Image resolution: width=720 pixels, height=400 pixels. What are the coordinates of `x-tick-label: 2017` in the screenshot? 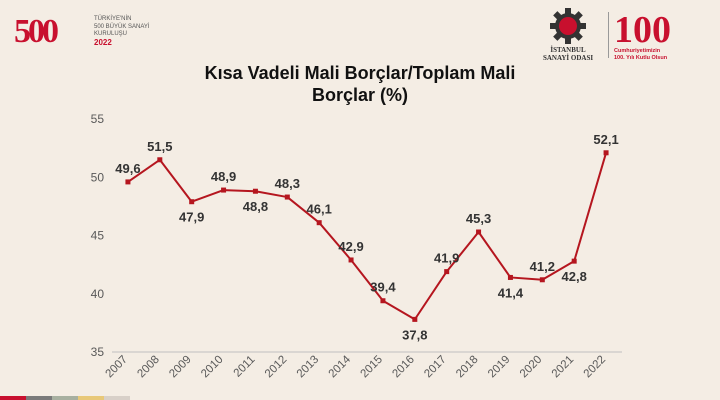 It's located at (435, 367).